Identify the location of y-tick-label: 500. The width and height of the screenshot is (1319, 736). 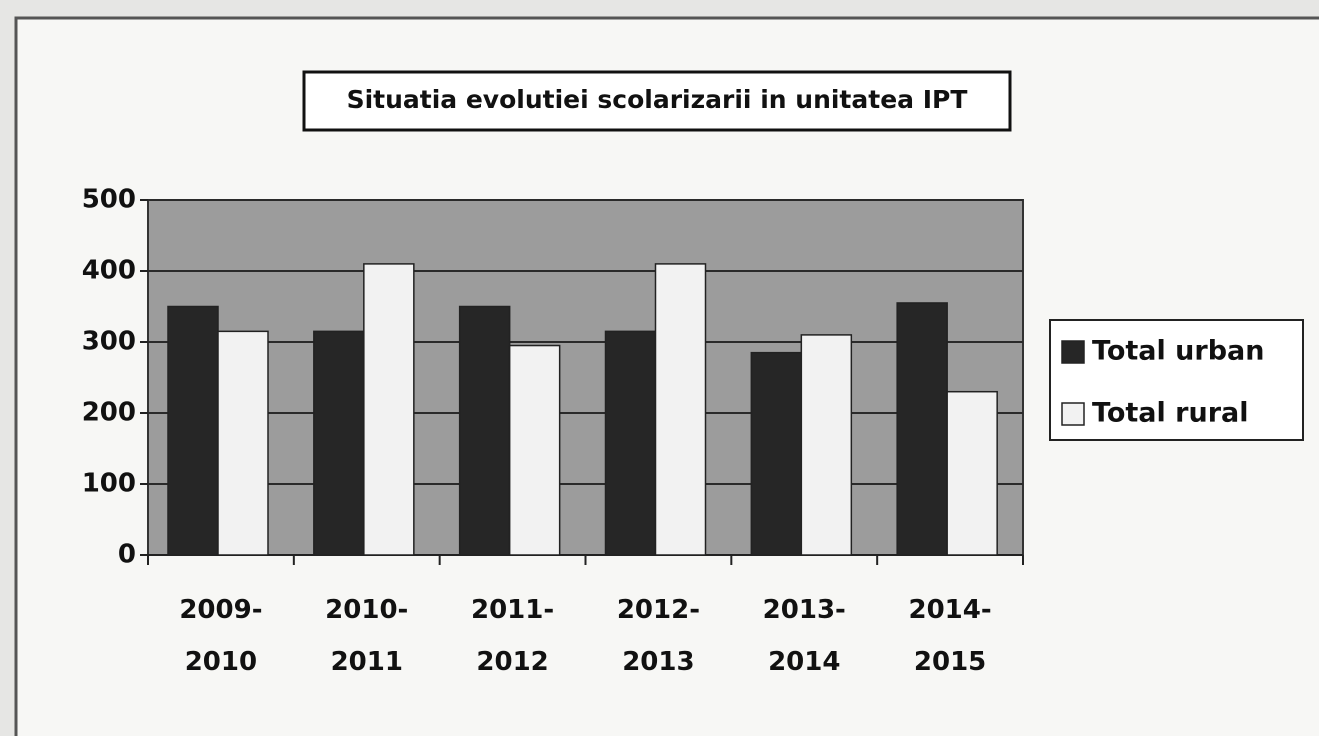
(109, 200).